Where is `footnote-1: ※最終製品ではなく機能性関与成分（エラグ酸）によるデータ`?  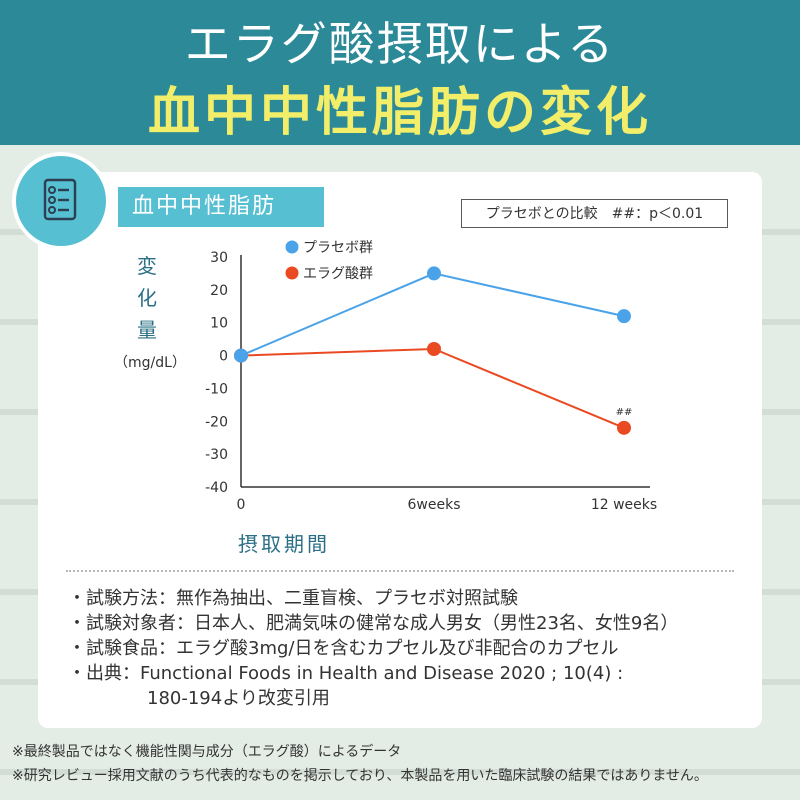 footnote-1: ※最終製品ではなく機能性関与成分（エラグ酸）によるデータ is located at coordinates (207, 752).